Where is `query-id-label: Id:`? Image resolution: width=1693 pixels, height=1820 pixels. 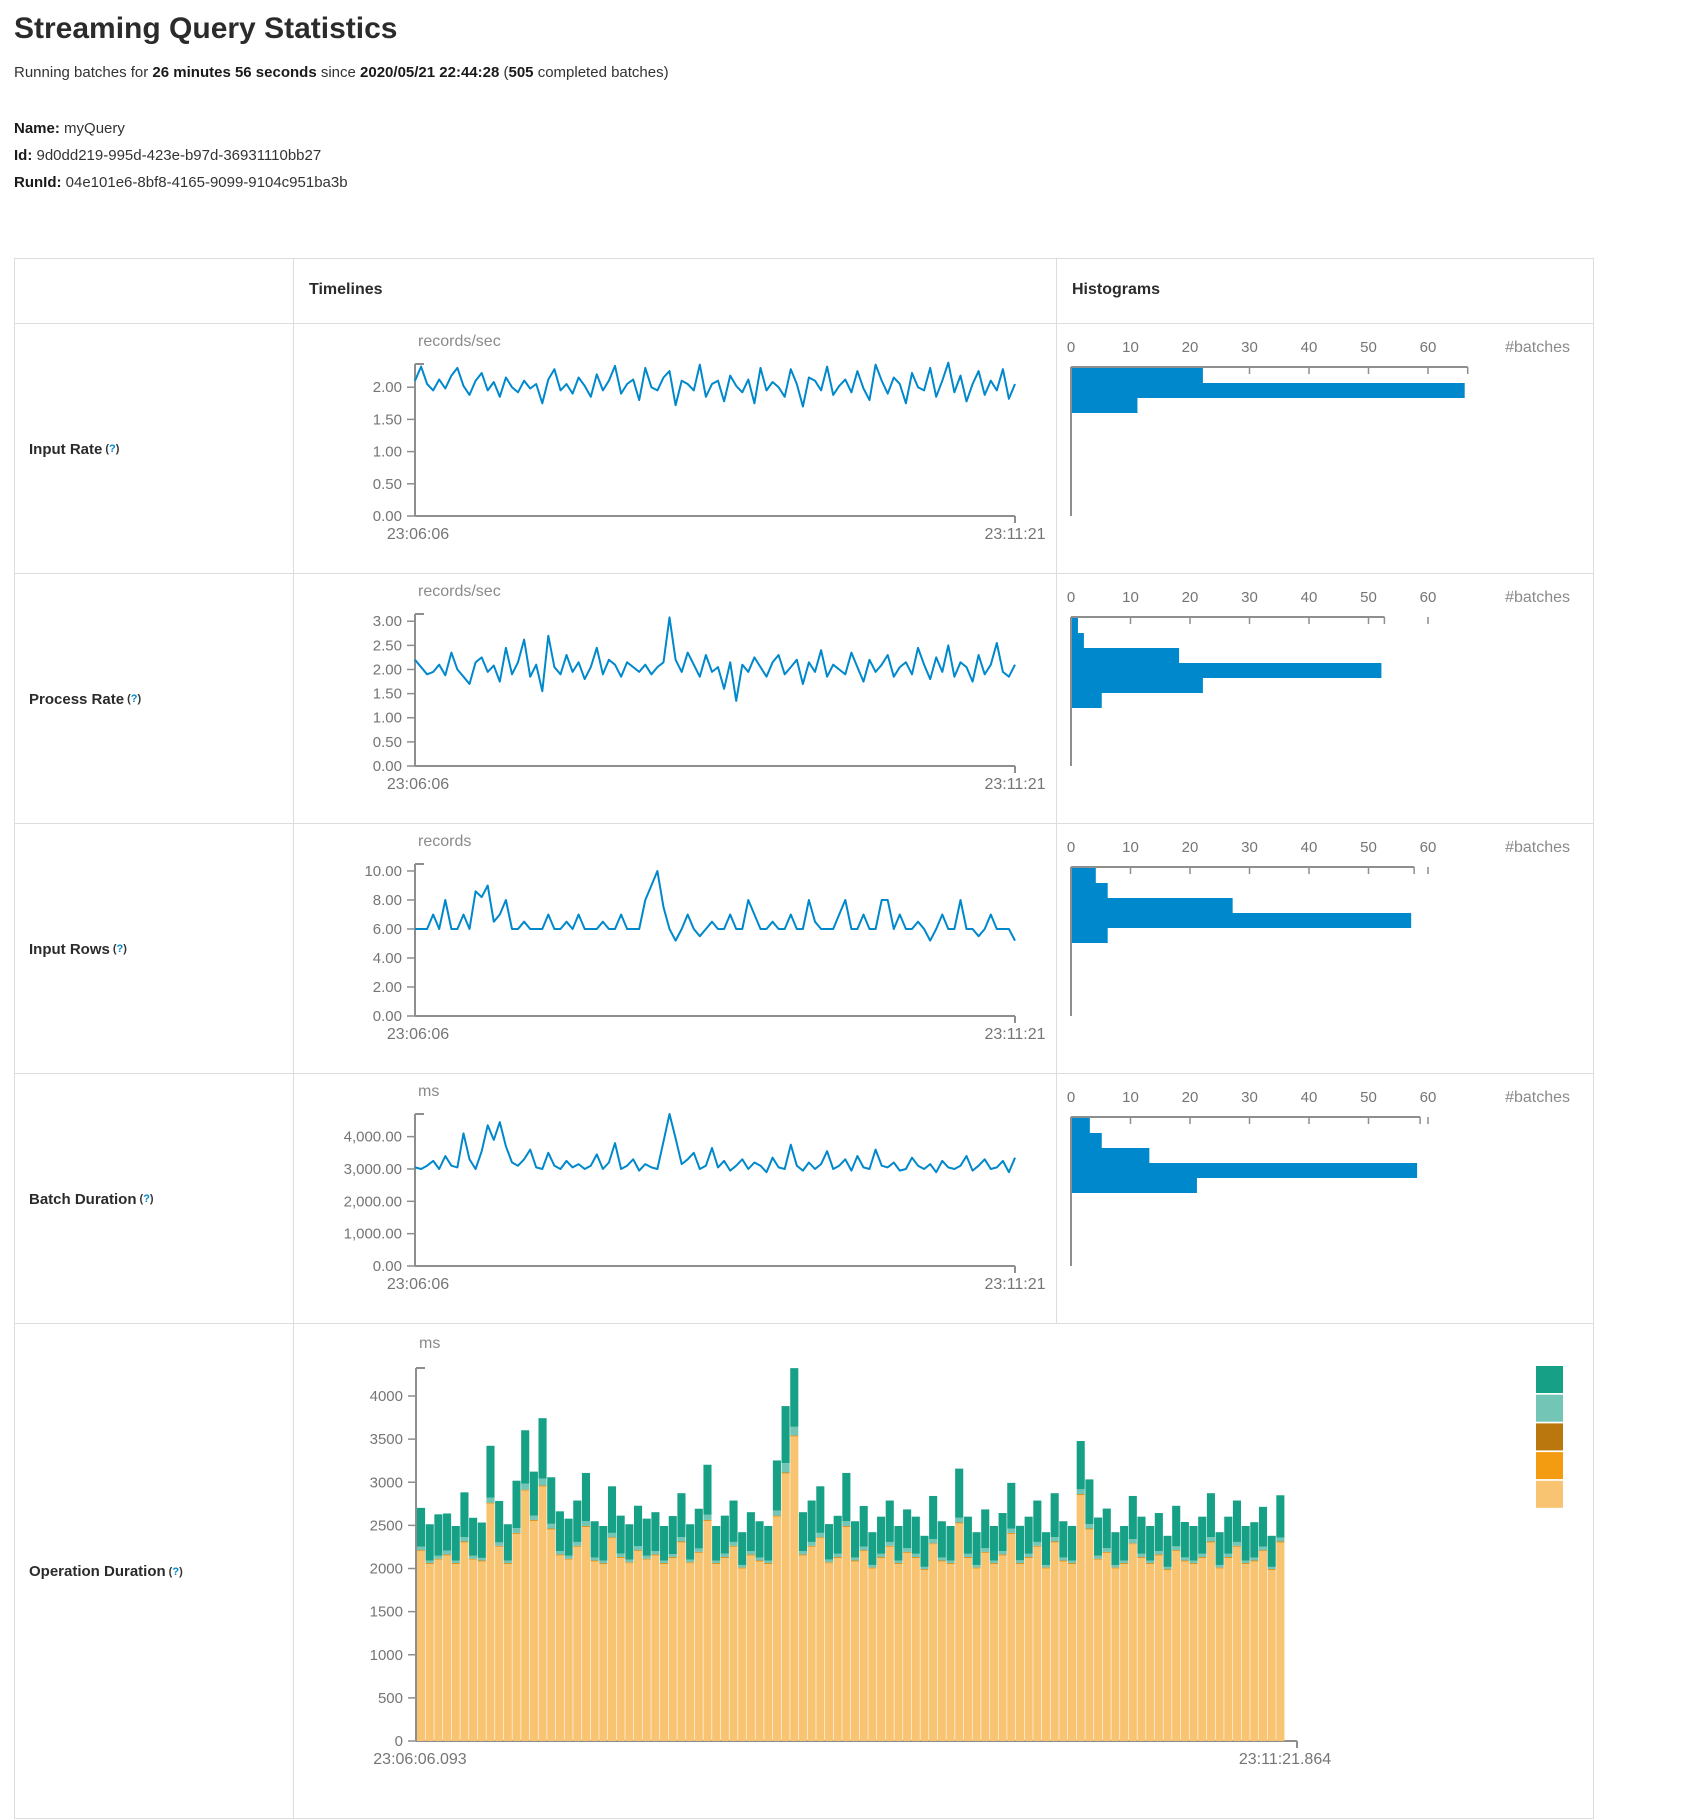
query-id-label: Id: is located at coordinates (23, 155).